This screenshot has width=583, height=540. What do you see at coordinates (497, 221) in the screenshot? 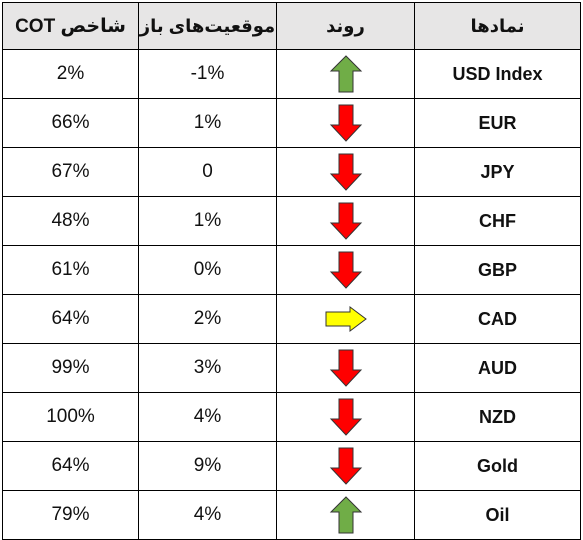
I see `symbol-cell: CHF` at bounding box center [497, 221].